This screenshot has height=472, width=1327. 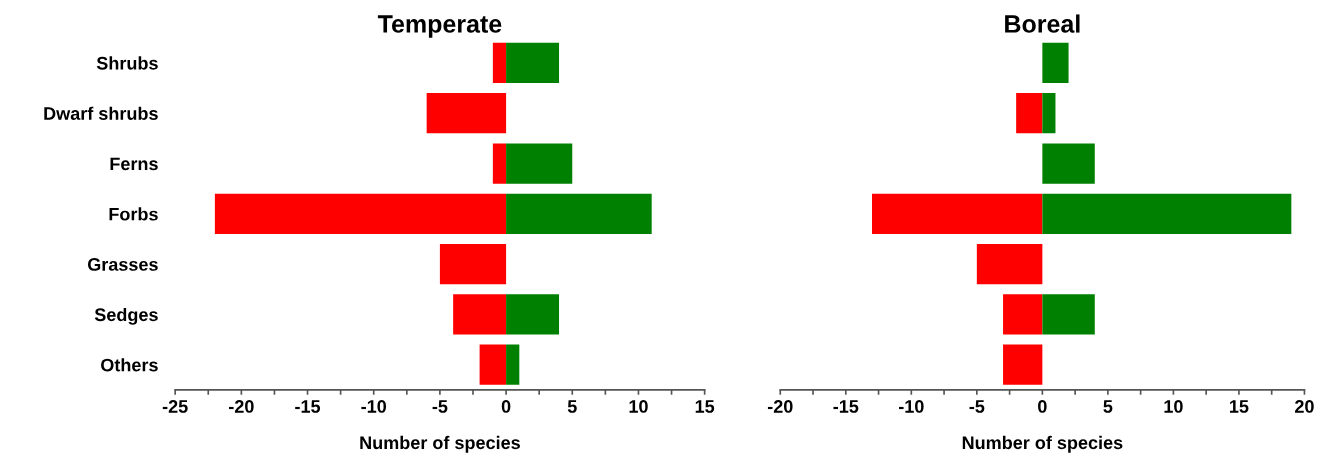 What do you see at coordinates (126, 316) in the screenshot?
I see `y-tick-label: Sedges` at bounding box center [126, 316].